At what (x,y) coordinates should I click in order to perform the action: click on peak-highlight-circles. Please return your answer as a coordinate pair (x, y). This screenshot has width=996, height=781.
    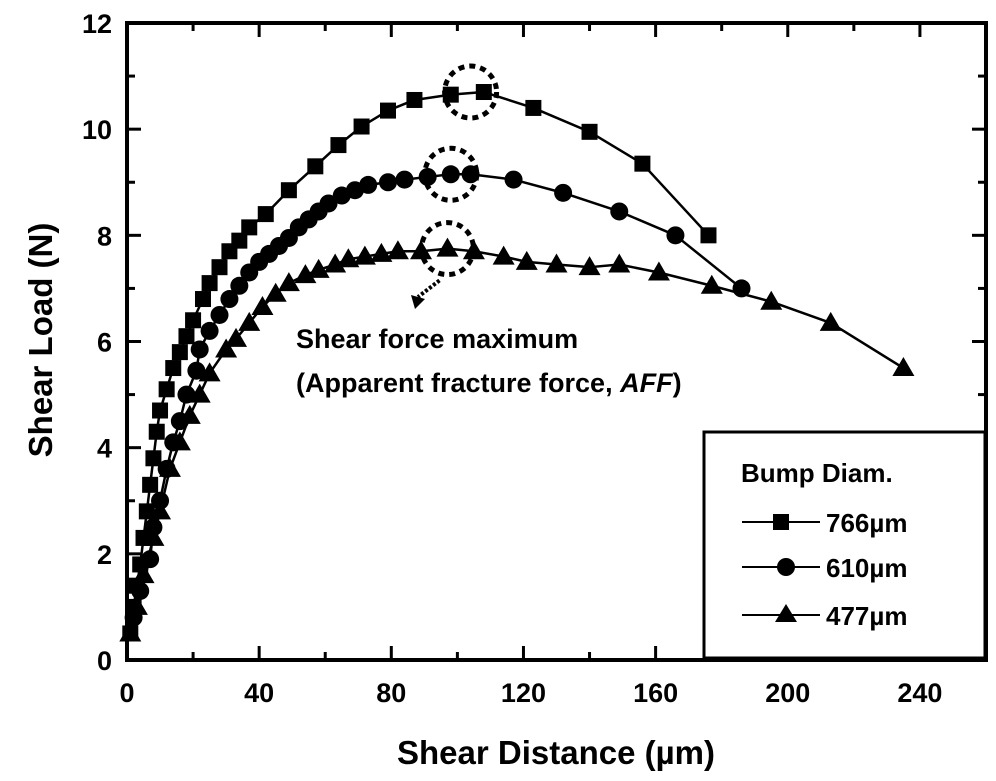
    Looking at the image, I should click on (459, 170).